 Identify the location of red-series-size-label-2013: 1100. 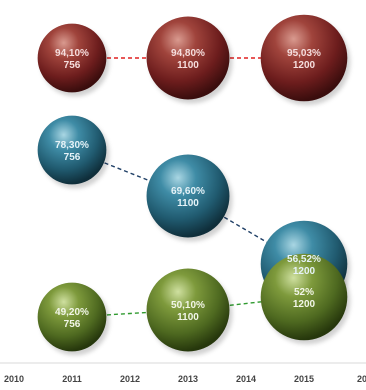
(188, 65).